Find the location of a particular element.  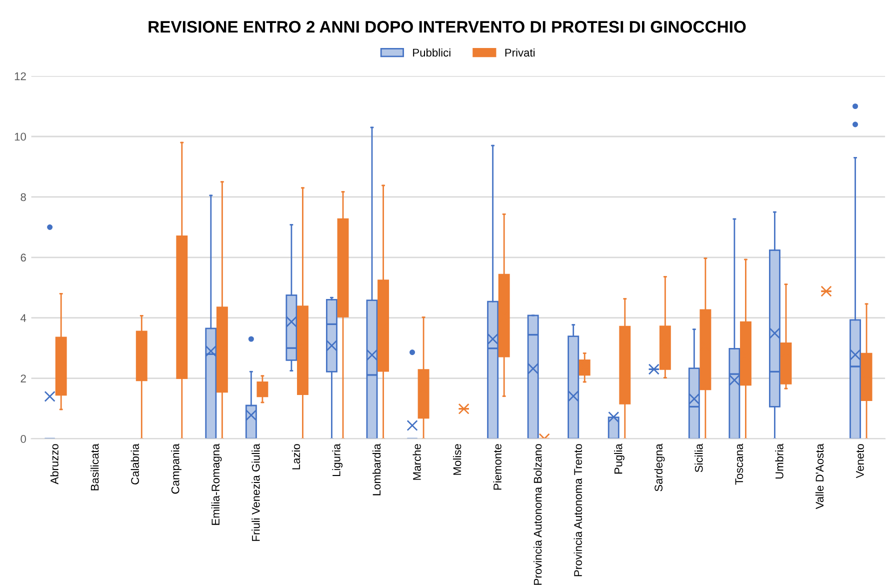

x-tick-label: Liguria is located at coordinates (337, 460).